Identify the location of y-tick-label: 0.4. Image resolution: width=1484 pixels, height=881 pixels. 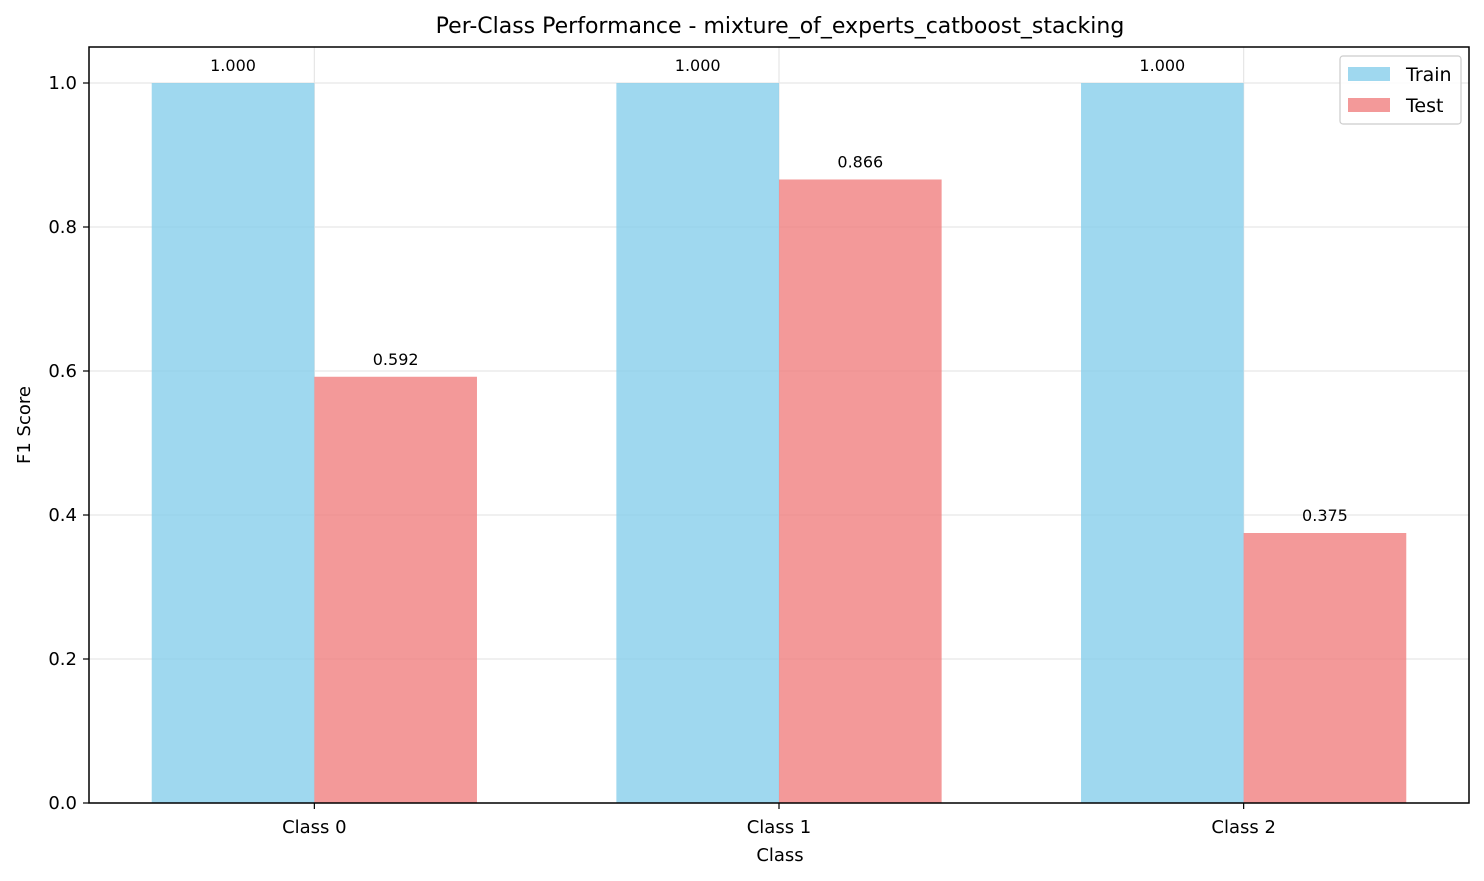
(62, 515).